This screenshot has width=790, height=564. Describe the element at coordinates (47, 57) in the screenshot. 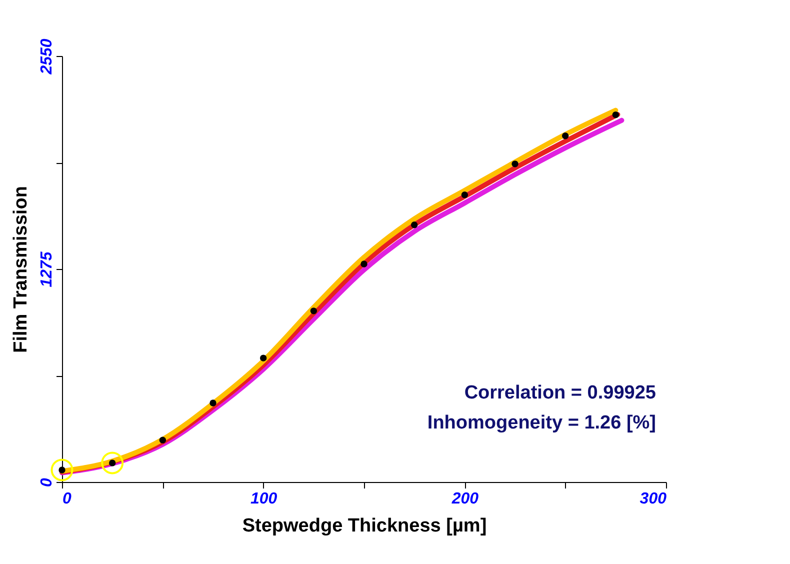

I see `y-tick-label: 2550` at that location.